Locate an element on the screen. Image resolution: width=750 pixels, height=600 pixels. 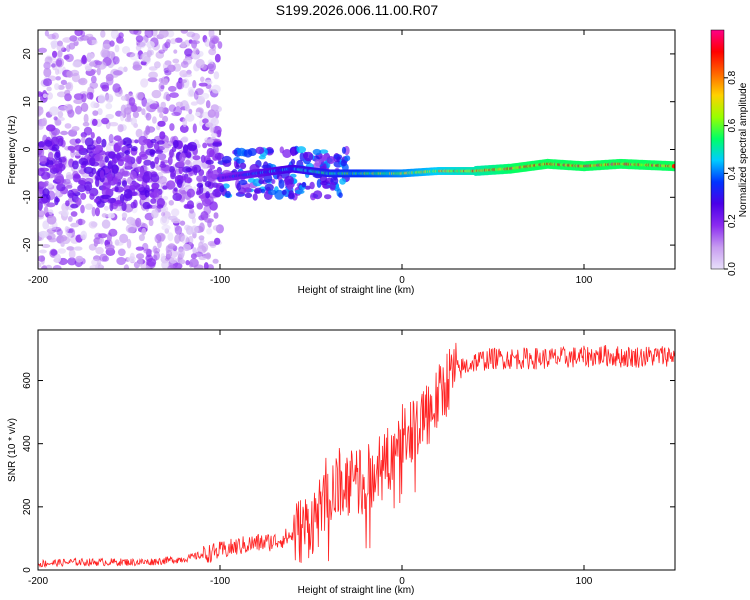
x-tick-label: -100 is located at coordinates (220, 581).